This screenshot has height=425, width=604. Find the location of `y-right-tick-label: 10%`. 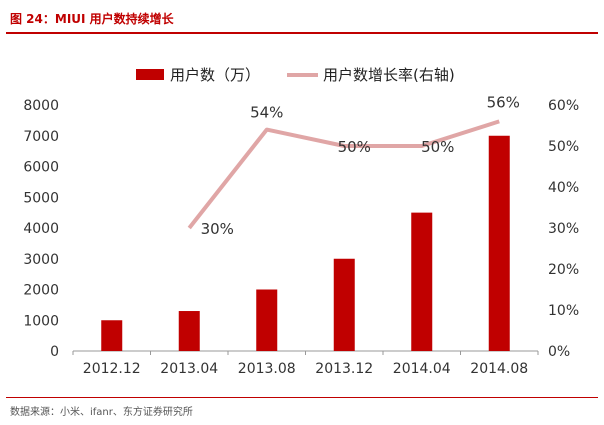

y-right-tick-label: 10% is located at coordinates (563, 311).